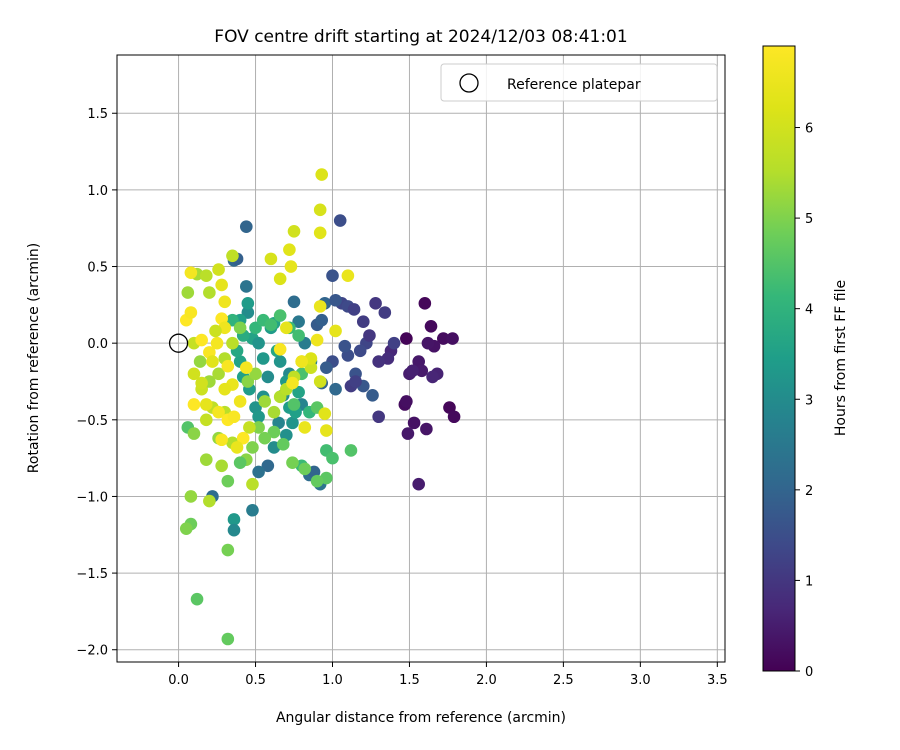 The width and height of the screenshot is (900, 750). What do you see at coordinates (255, 680) in the screenshot?
I see `x-tick-label: 0.5` at bounding box center [255, 680].